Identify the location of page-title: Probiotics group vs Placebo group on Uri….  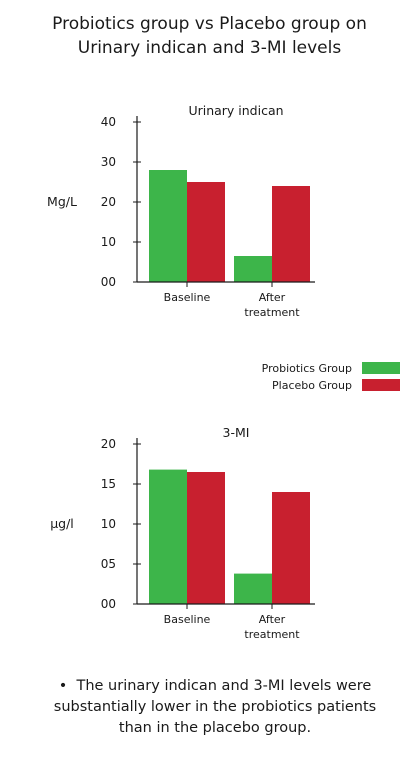
(209, 36).